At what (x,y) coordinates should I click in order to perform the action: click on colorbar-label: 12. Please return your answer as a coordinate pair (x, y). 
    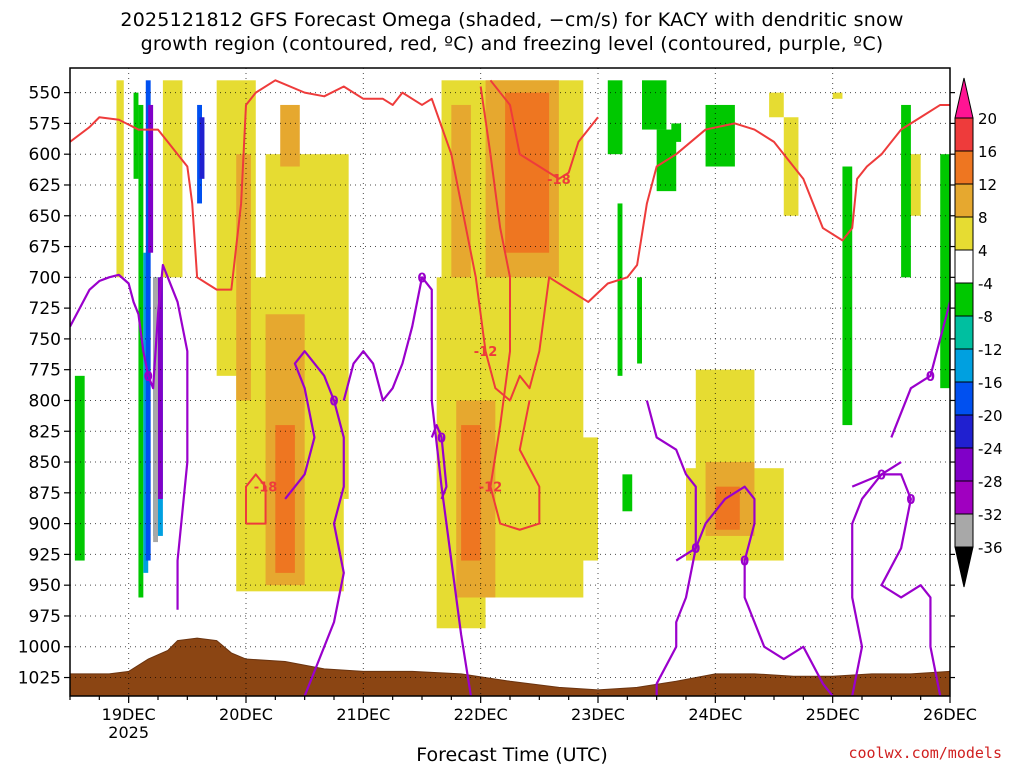
    Looking at the image, I should click on (987, 185).